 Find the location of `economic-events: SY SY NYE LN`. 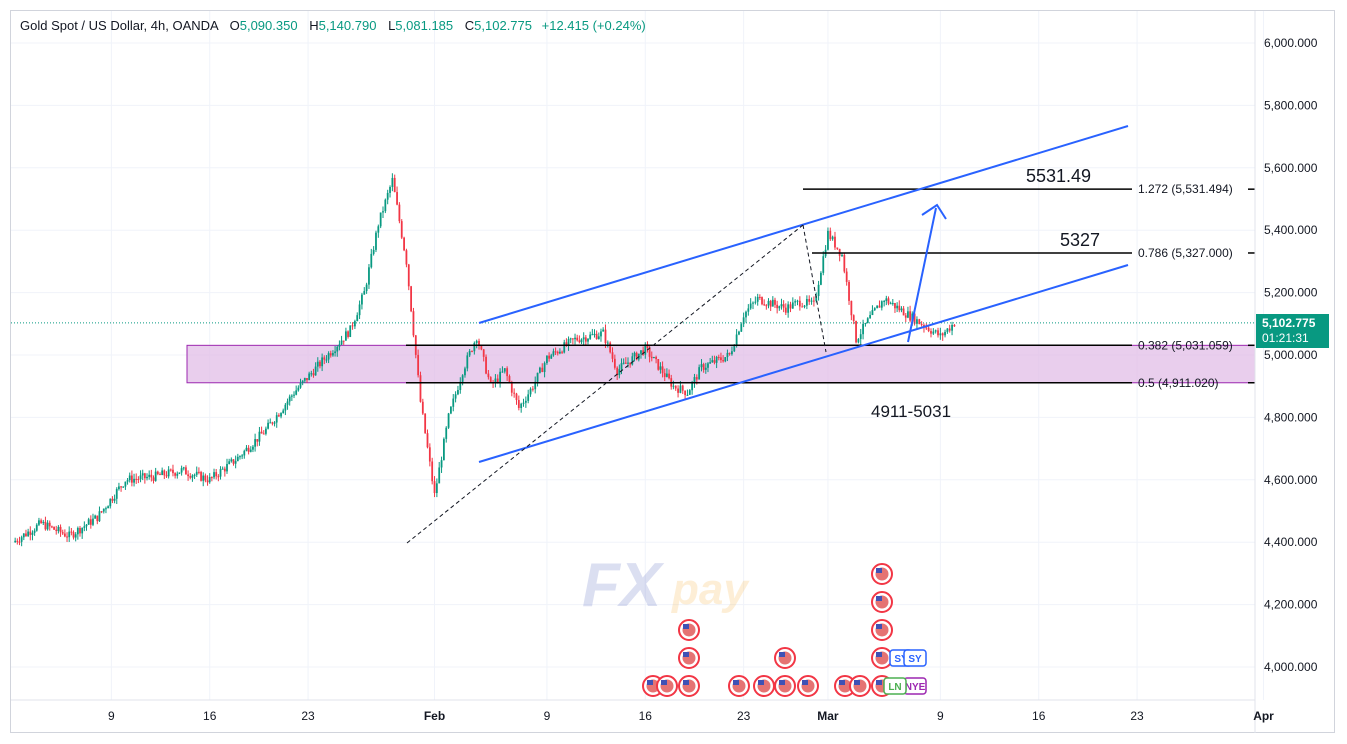

economic-events: SY SY NYE LN is located at coordinates (784, 630).